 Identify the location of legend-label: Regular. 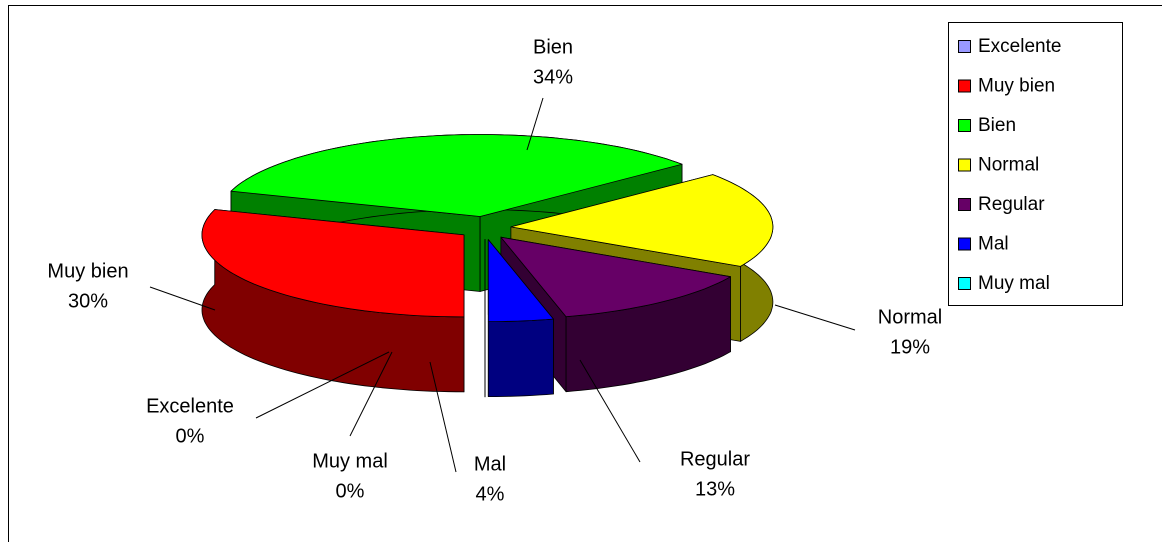
(1011, 204).